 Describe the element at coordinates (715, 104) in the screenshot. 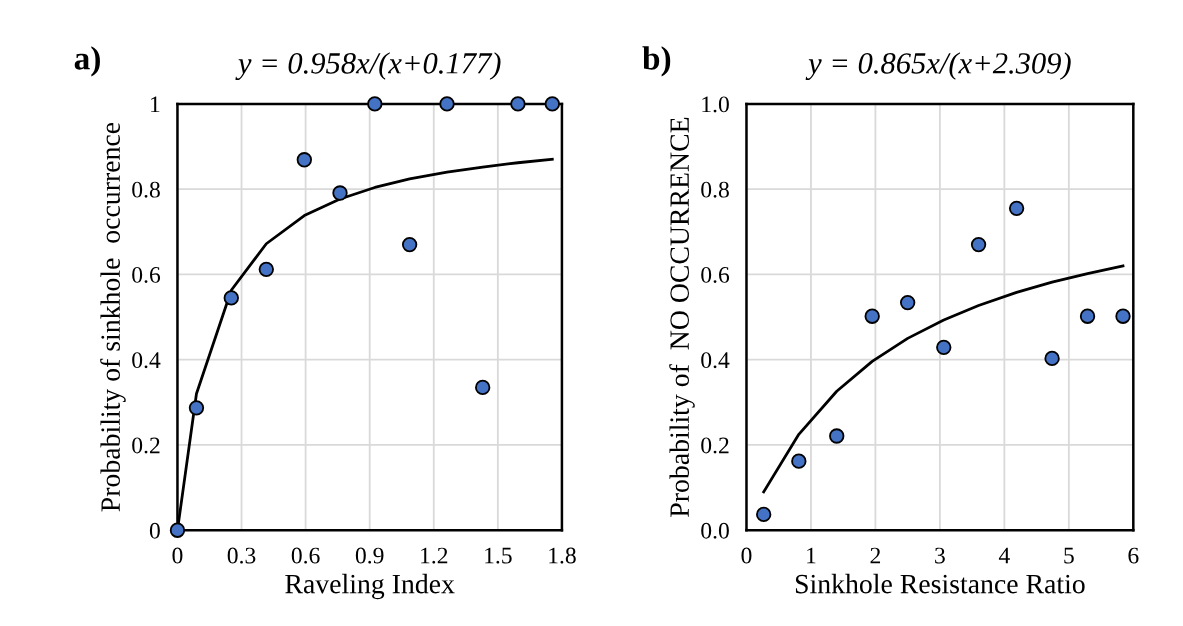

I see `y-tick-label: 1.0` at that location.